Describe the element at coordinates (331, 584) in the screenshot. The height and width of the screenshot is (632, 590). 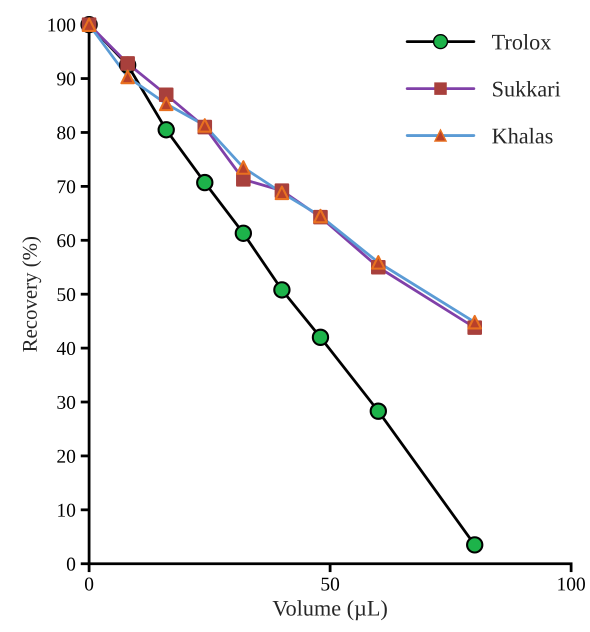
I see `x-tick-label: 50` at that location.